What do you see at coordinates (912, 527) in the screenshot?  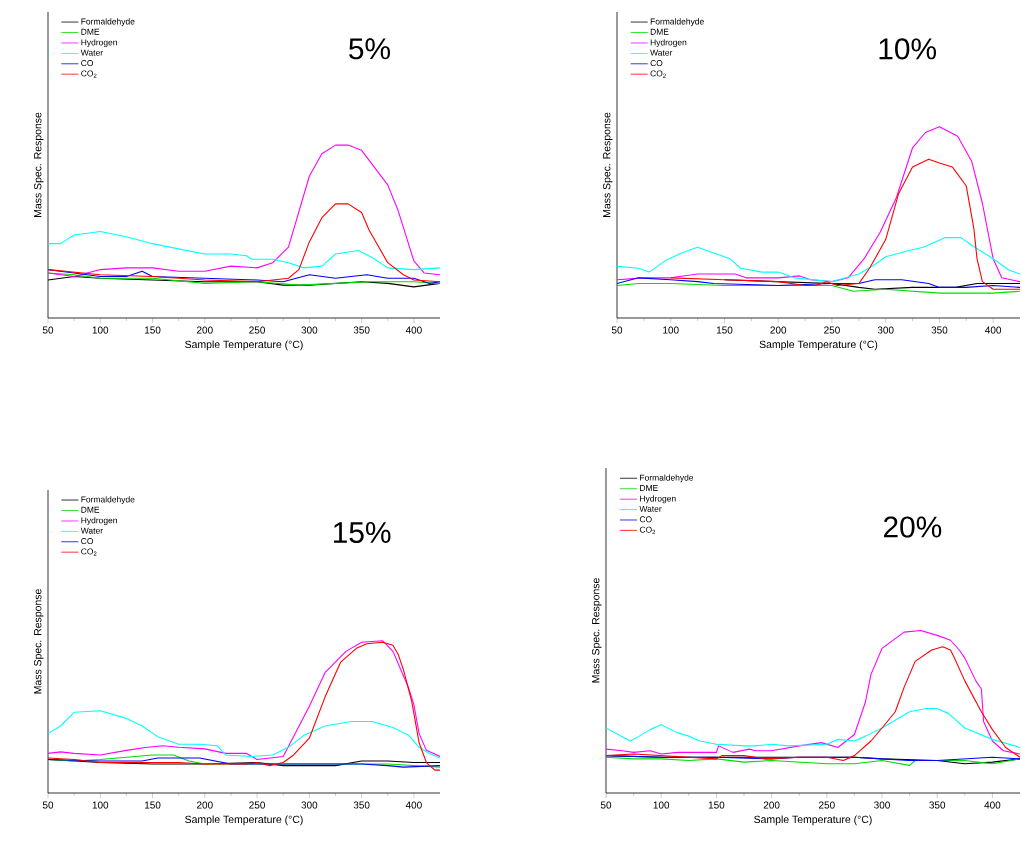 I see `chart-title: 20%` at bounding box center [912, 527].